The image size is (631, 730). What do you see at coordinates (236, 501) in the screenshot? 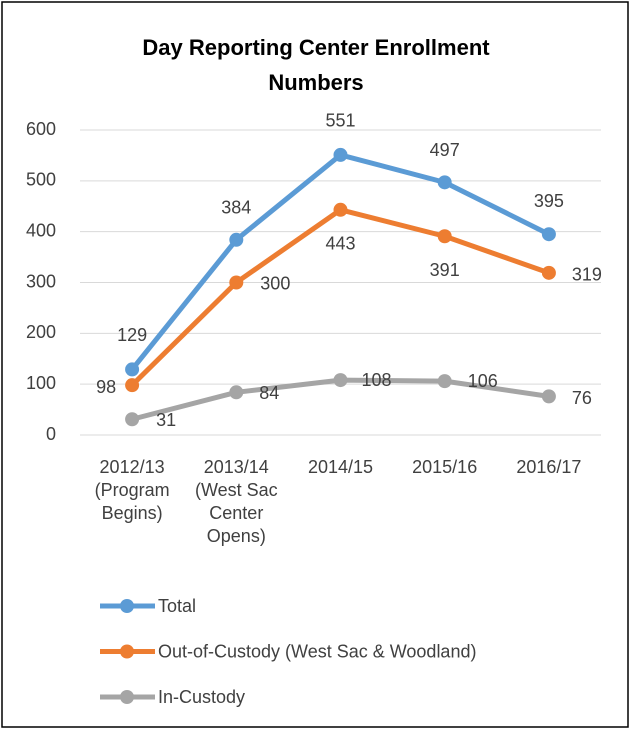
I see `x-tick-label: 2013/14 (West Sac Center Opens)` at bounding box center [236, 501].